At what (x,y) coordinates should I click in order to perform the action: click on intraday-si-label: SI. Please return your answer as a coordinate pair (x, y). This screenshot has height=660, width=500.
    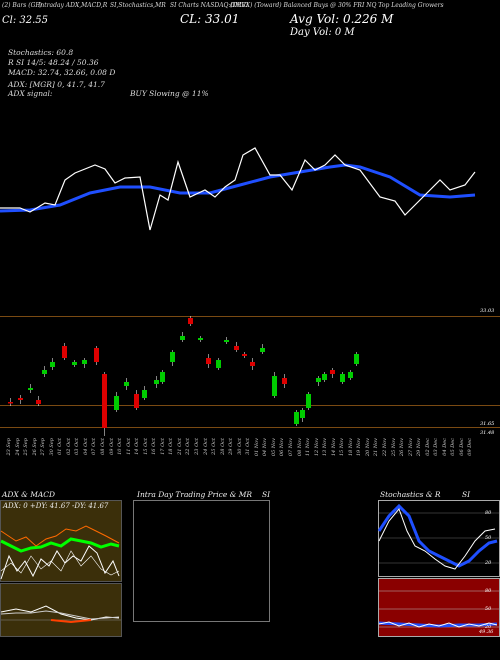
    Looking at the image, I should click on (266, 494).